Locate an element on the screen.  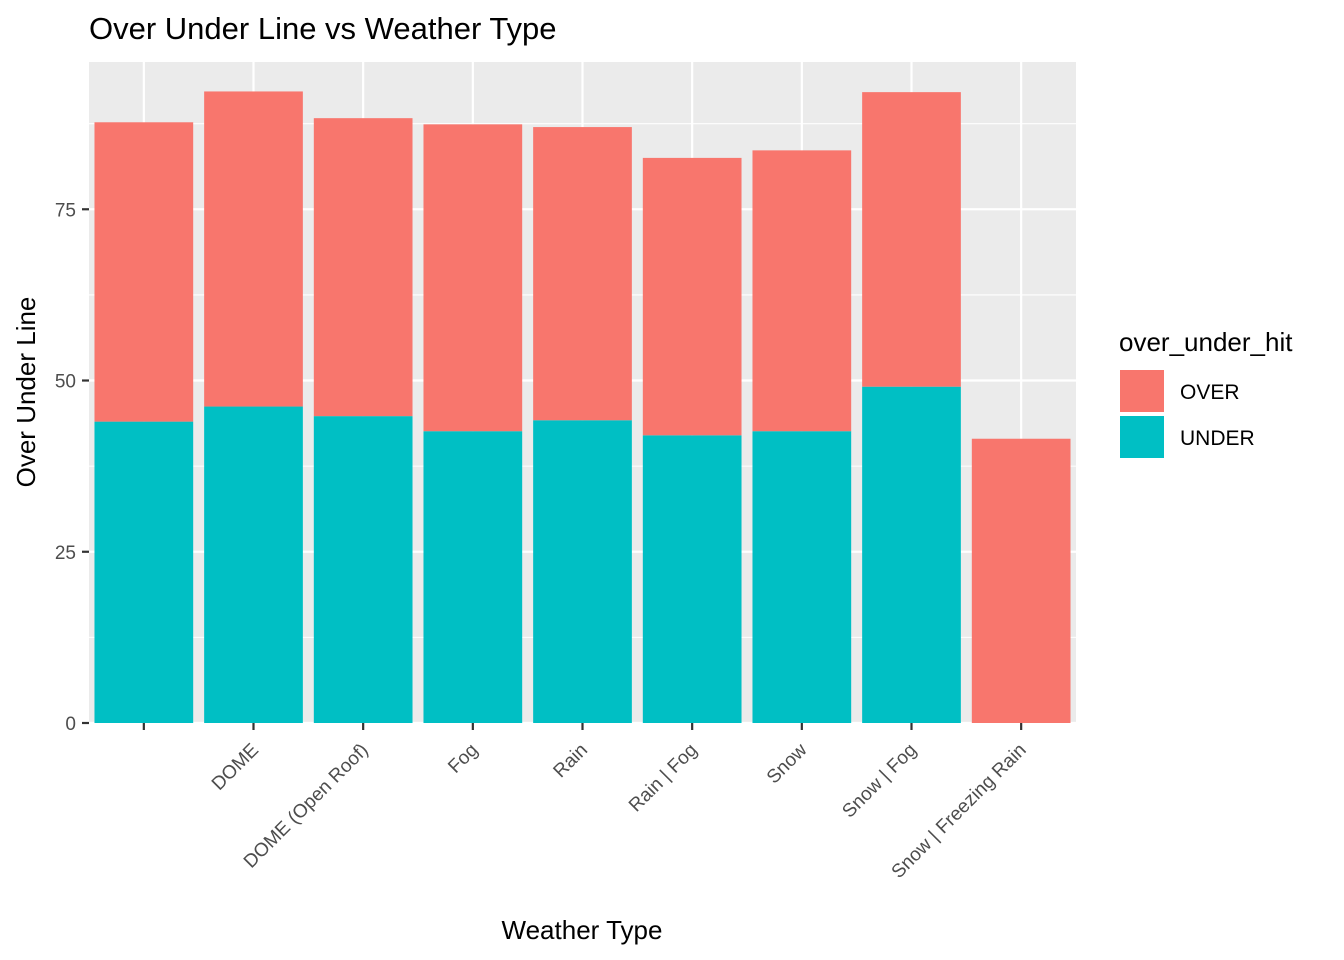
x-tick-label: DOME (Open Roof) is located at coordinates (306, 806).